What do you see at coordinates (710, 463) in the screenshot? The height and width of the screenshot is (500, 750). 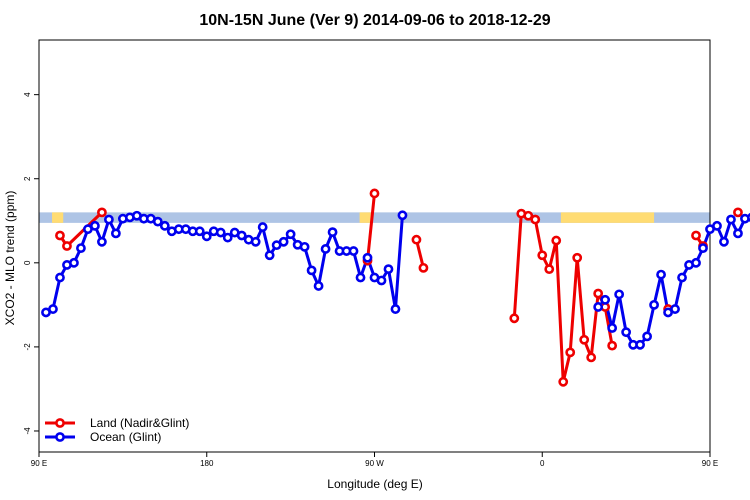 I see `x-tick-label-4: 90 E` at bounding box center [710, 463].